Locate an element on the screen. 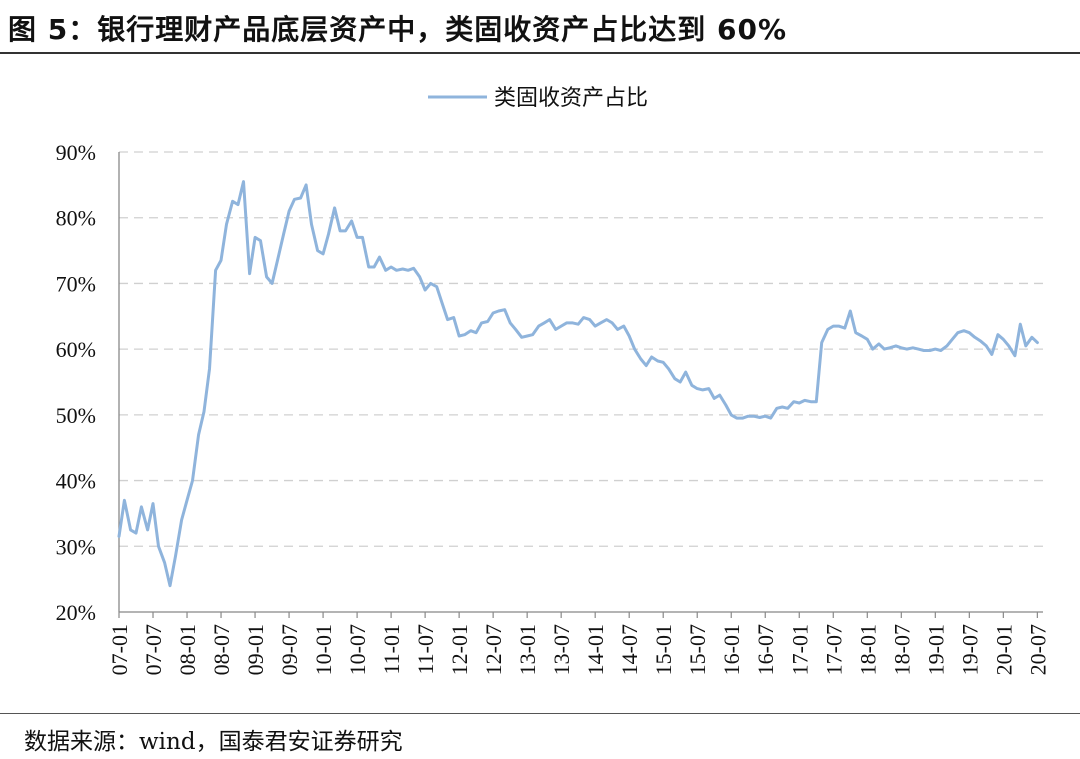 The height and width of the screenshot is (759, 1080). x-tick-label: 09-01 is located at coordinates (255, 649).